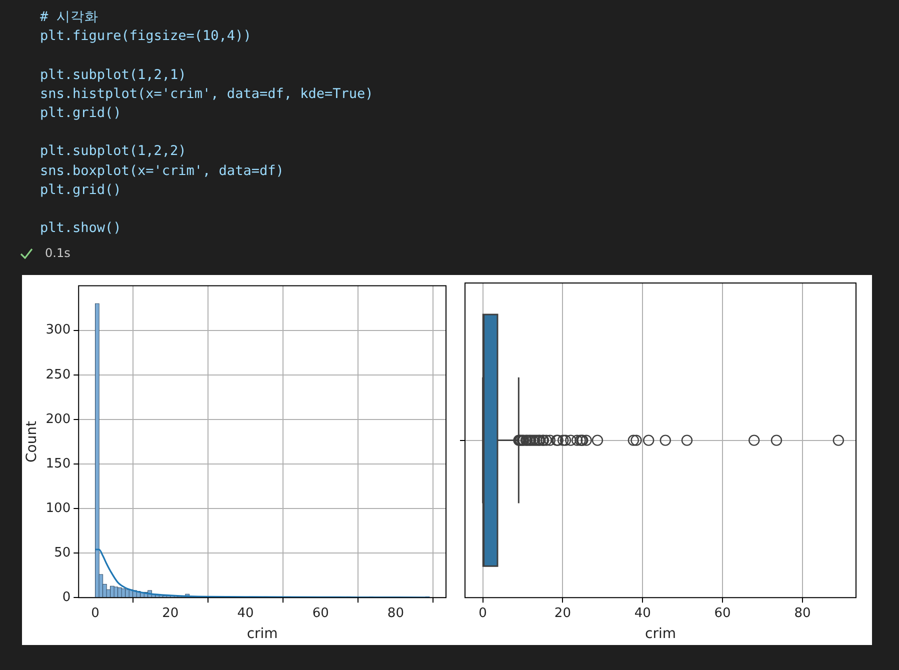  Describe the element at coordinates (32, 441) in the screenshot. I see `y-axis-title: Count` at that location.